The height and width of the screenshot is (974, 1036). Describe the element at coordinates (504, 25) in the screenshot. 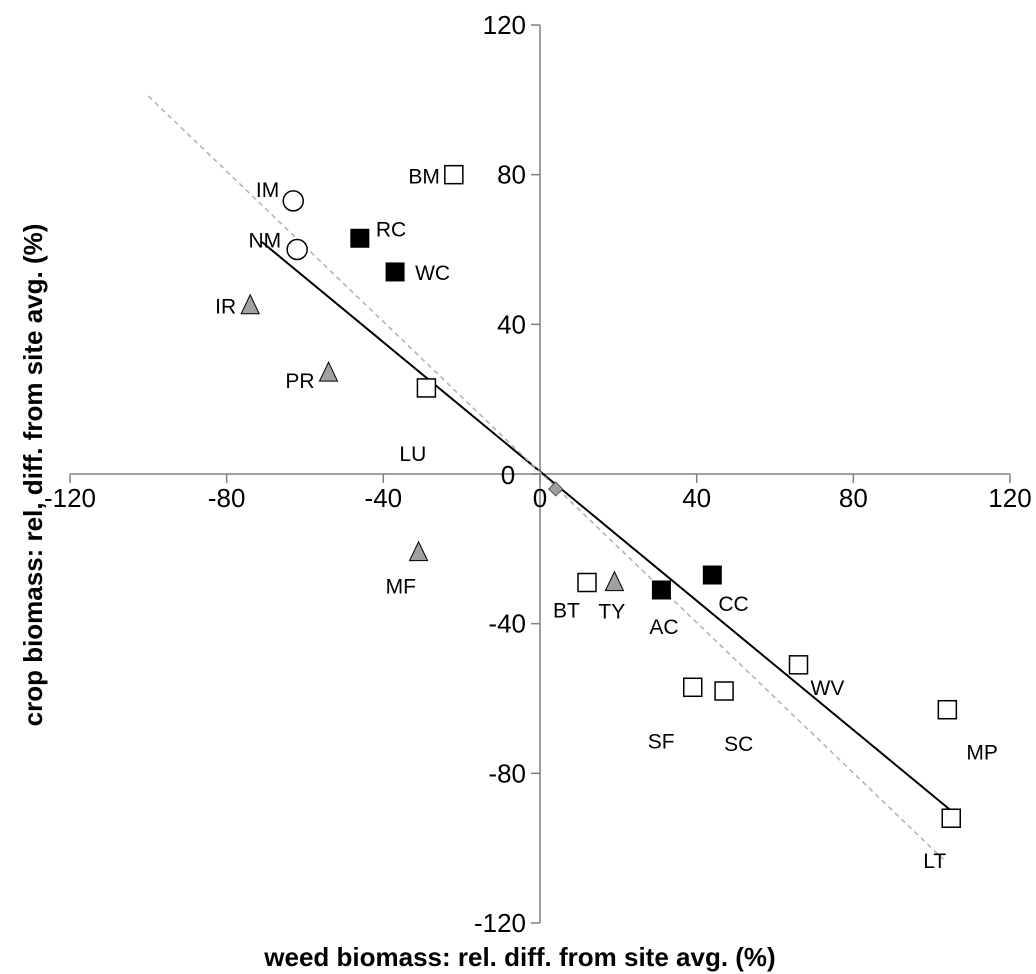

I see `y-tick-label: 120` at that location.